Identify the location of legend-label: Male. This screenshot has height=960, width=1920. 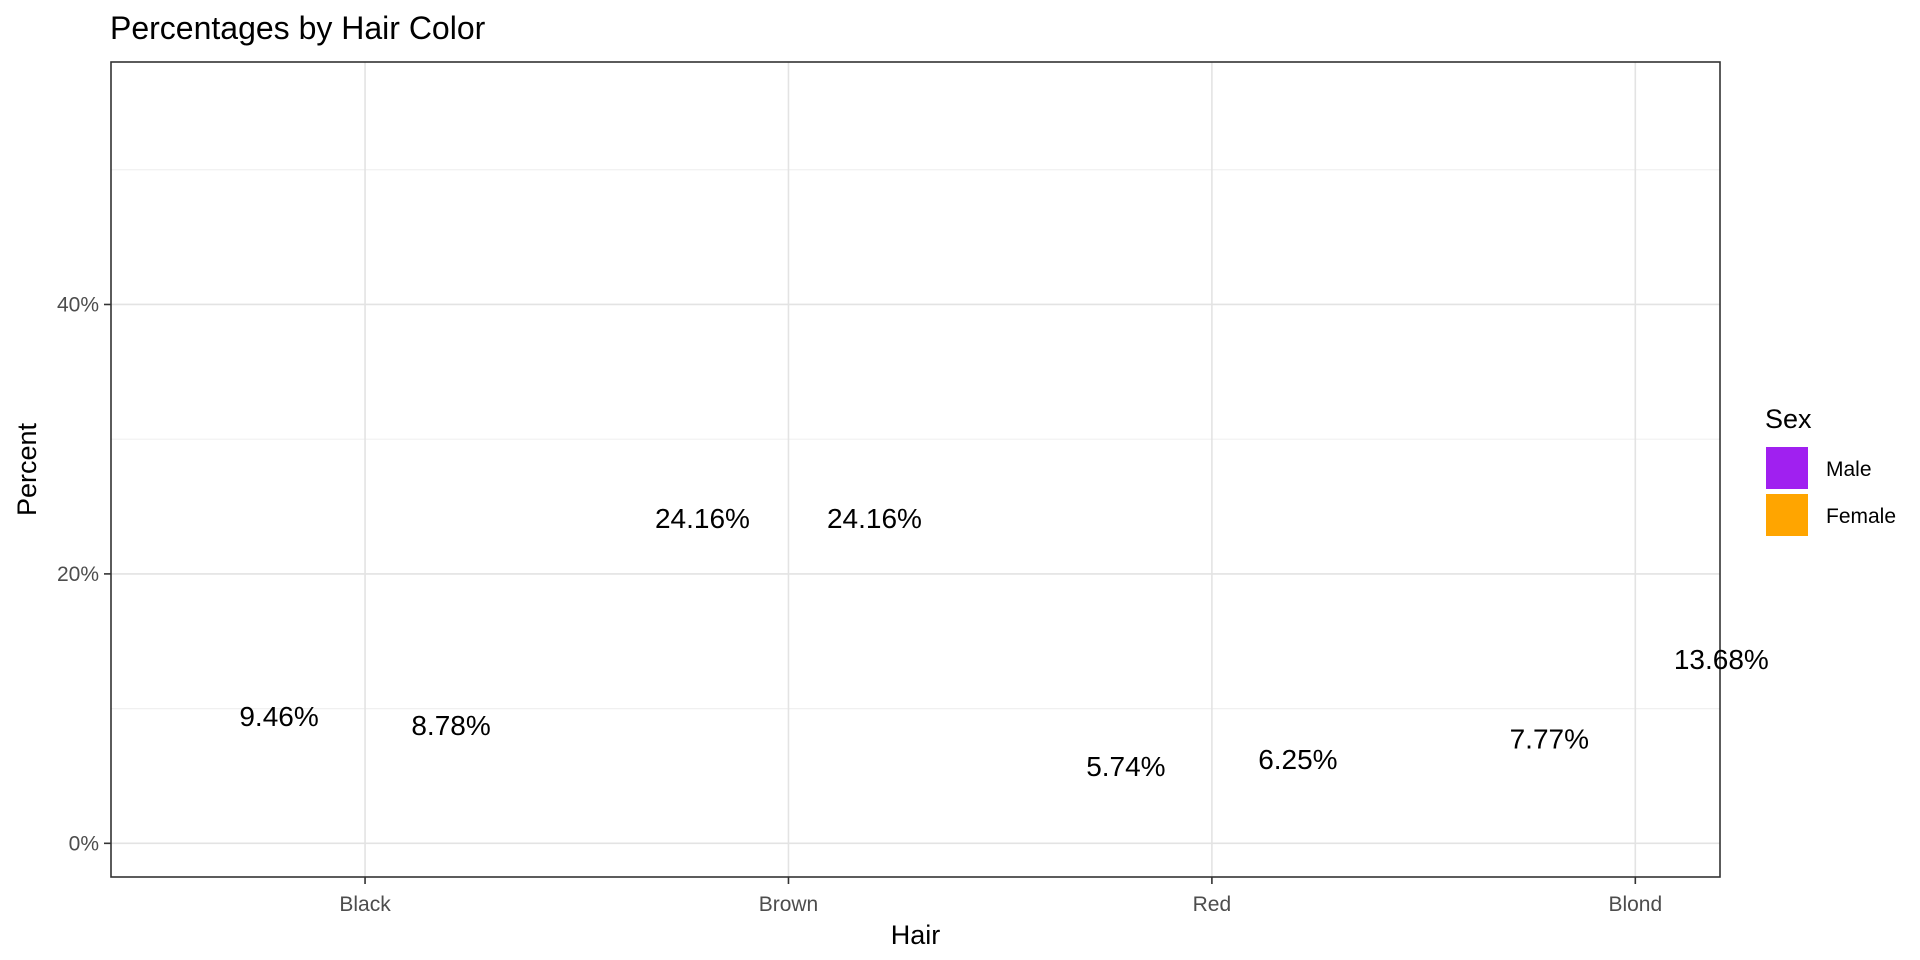
(1849, 469).